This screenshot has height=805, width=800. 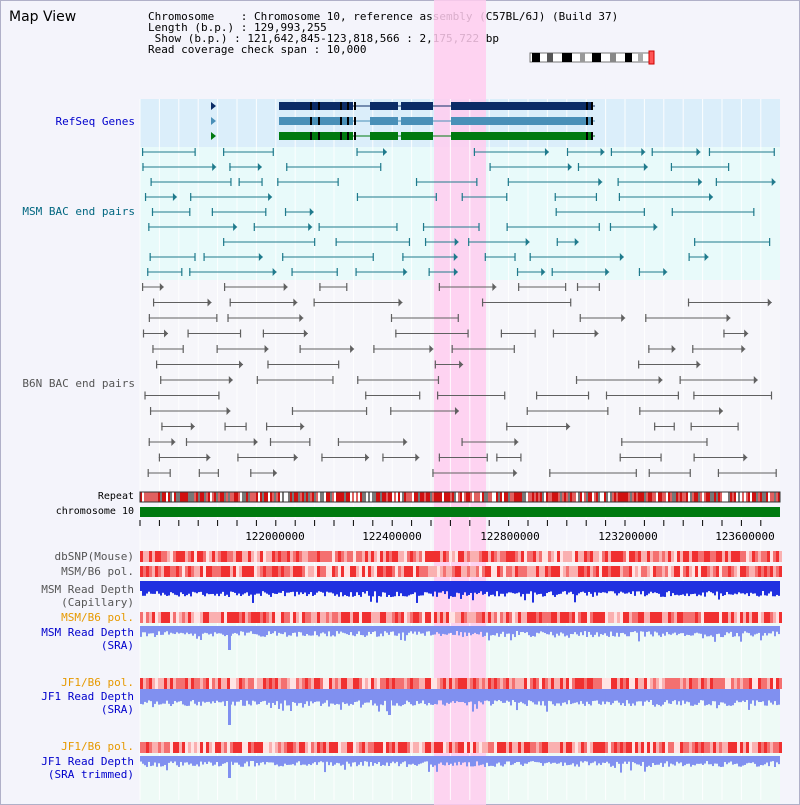 What do you see at coordinates (87, 589) in the screenshot?
I see `track-label-msm-depth-capillary: MSM Read Depth` at bounding box center [87, 589].